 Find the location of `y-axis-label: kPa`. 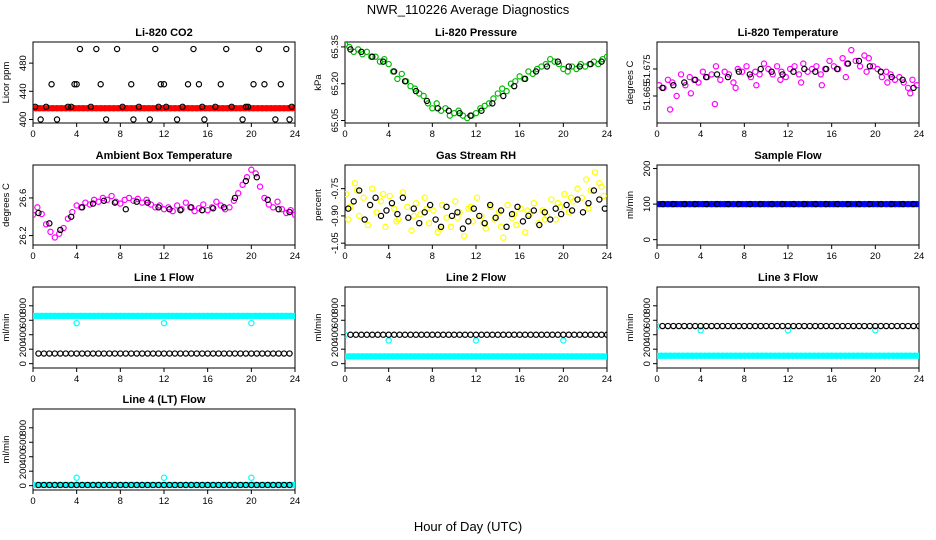

y-axis-label: kPa is located at coordinates (318, 82).